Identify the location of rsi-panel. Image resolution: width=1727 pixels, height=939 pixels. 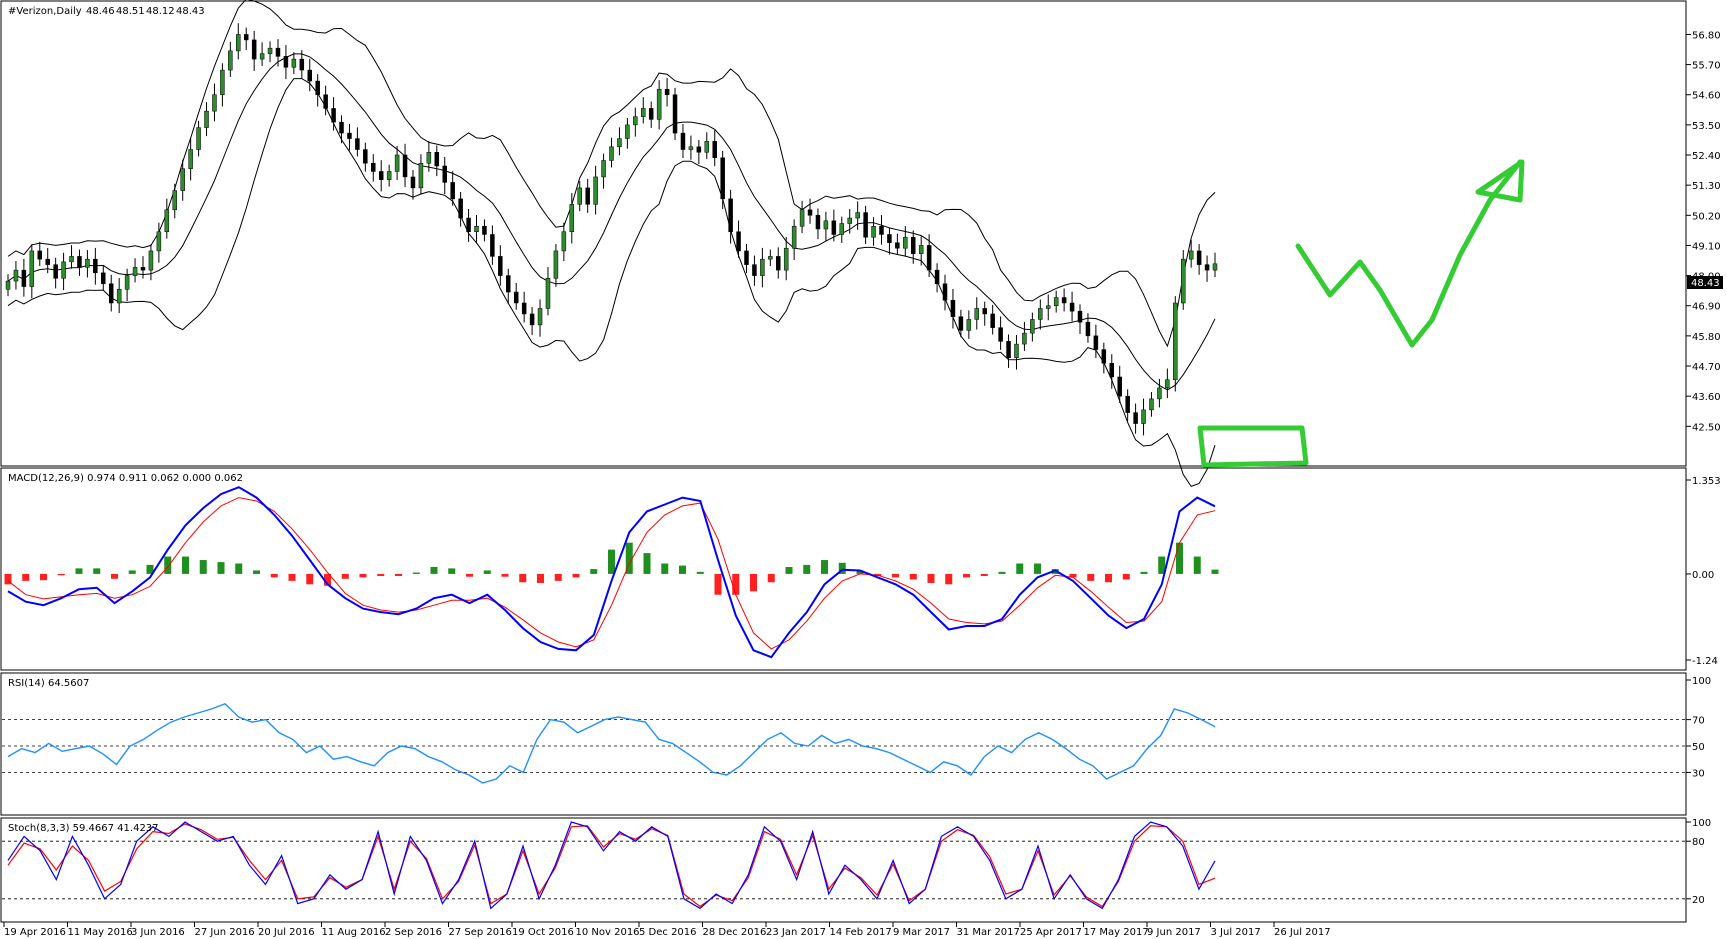
(843, 744).